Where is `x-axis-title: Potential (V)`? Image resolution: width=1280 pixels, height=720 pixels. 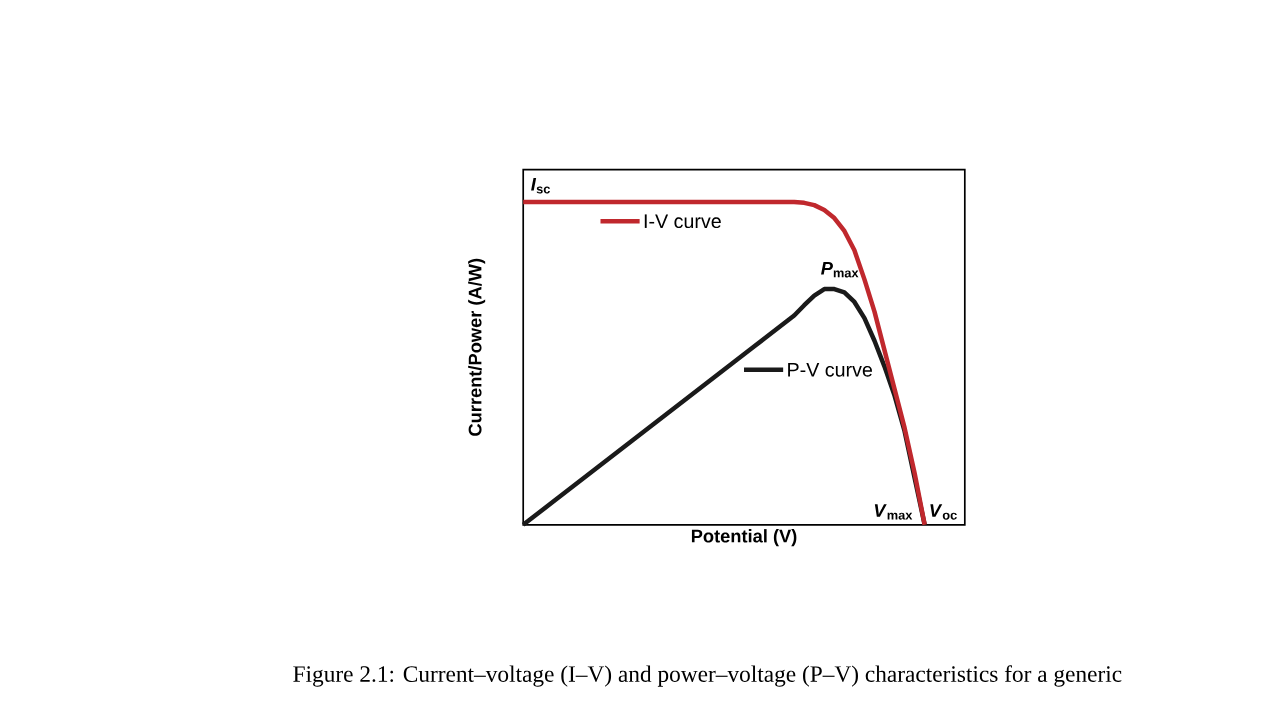 x-axis-title: Potential (V) is located at coordinates (744, 538).